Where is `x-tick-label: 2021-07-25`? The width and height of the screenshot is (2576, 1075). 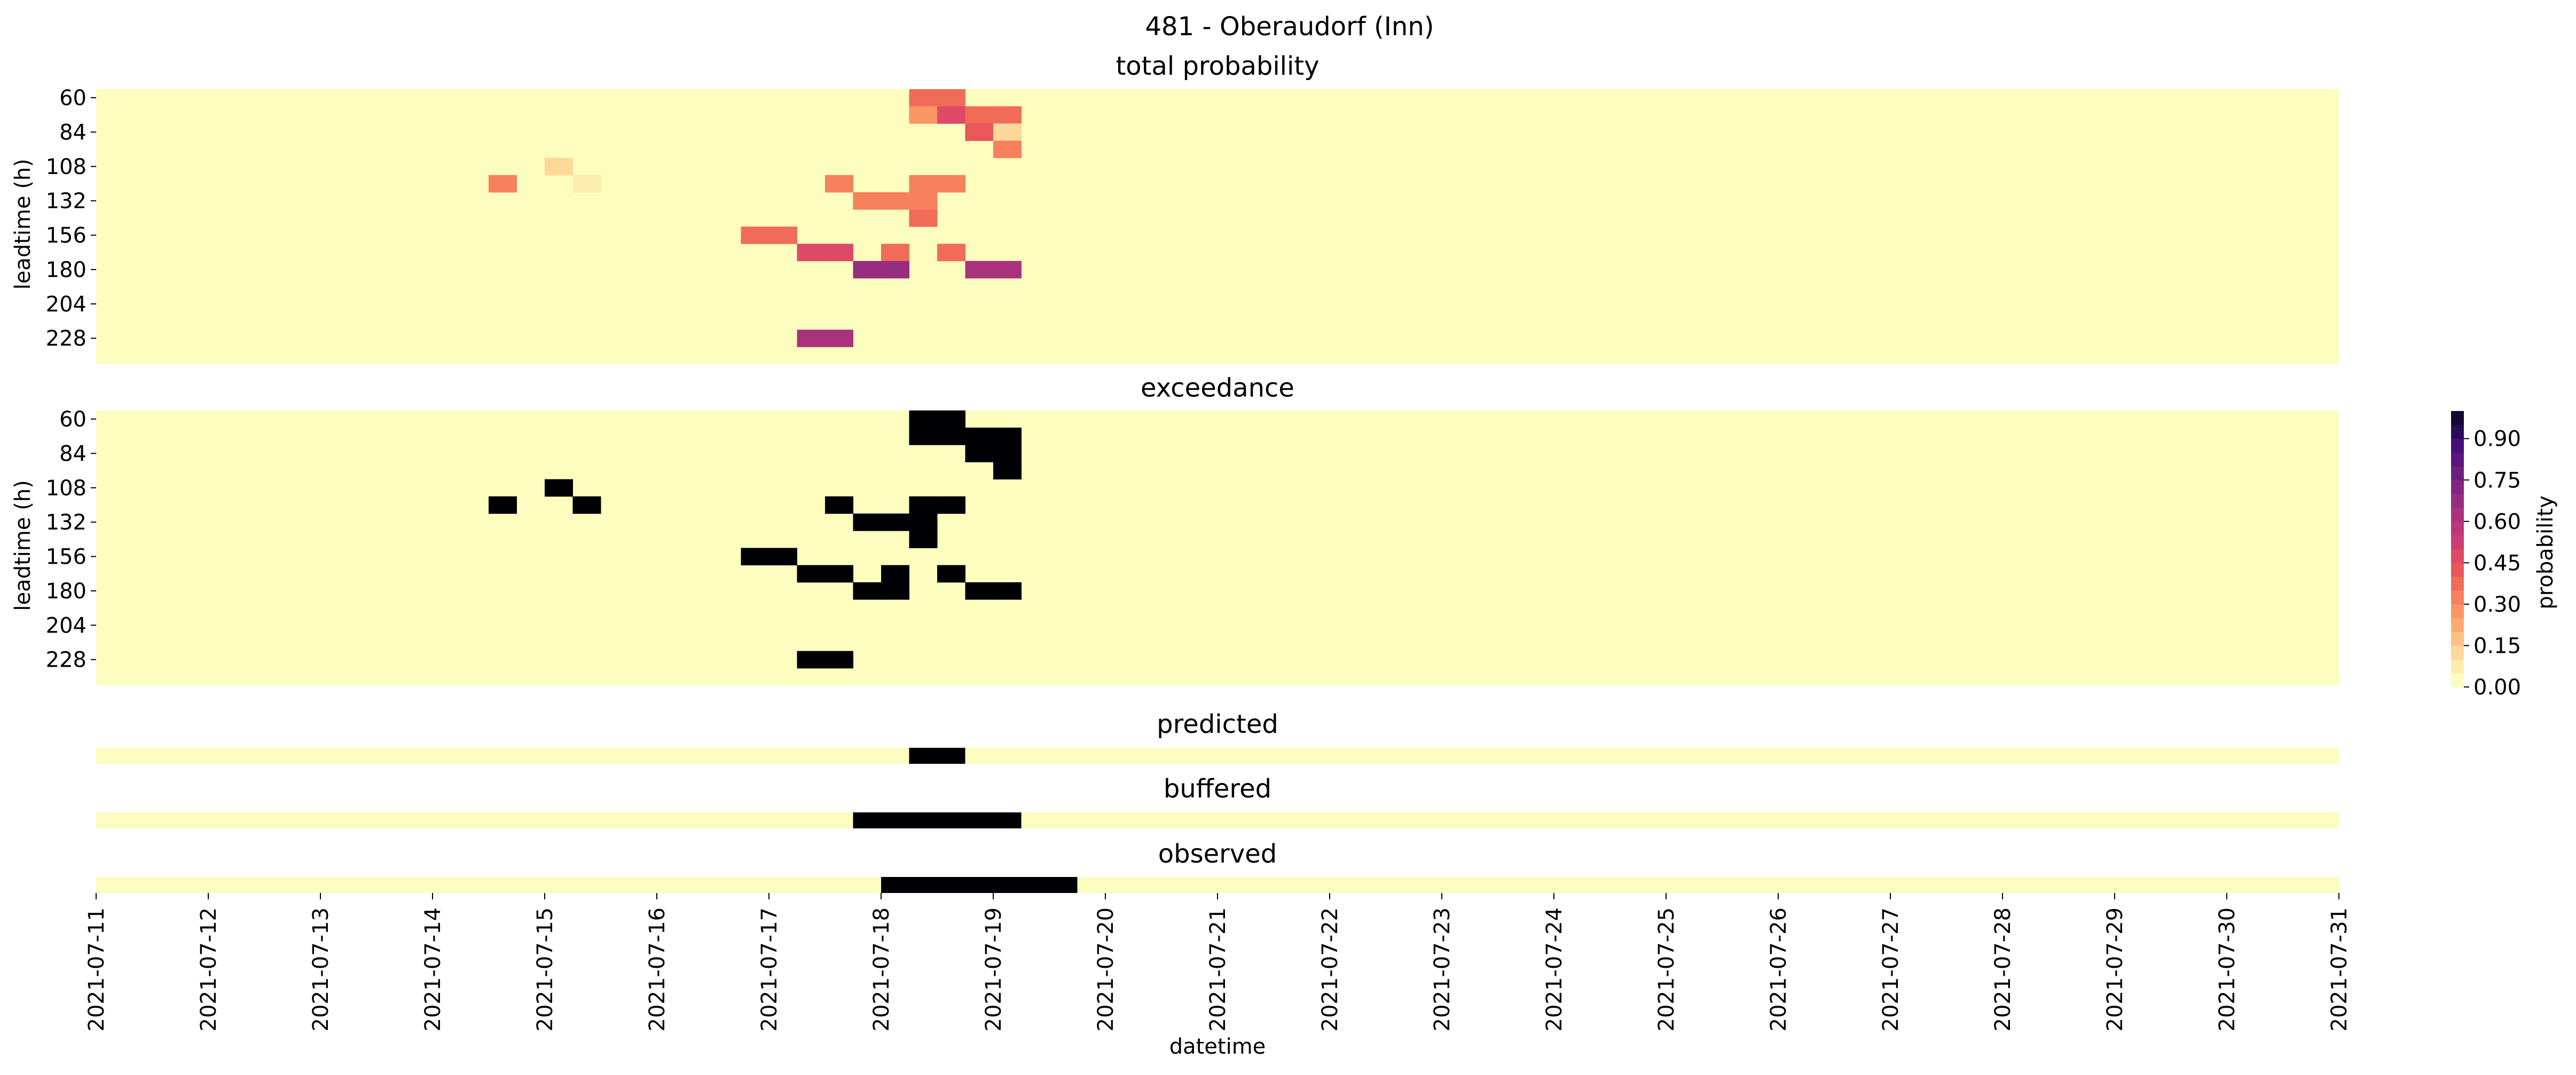 x-tick-label: 2021-07-25 is located at coordinates (1666, 969).